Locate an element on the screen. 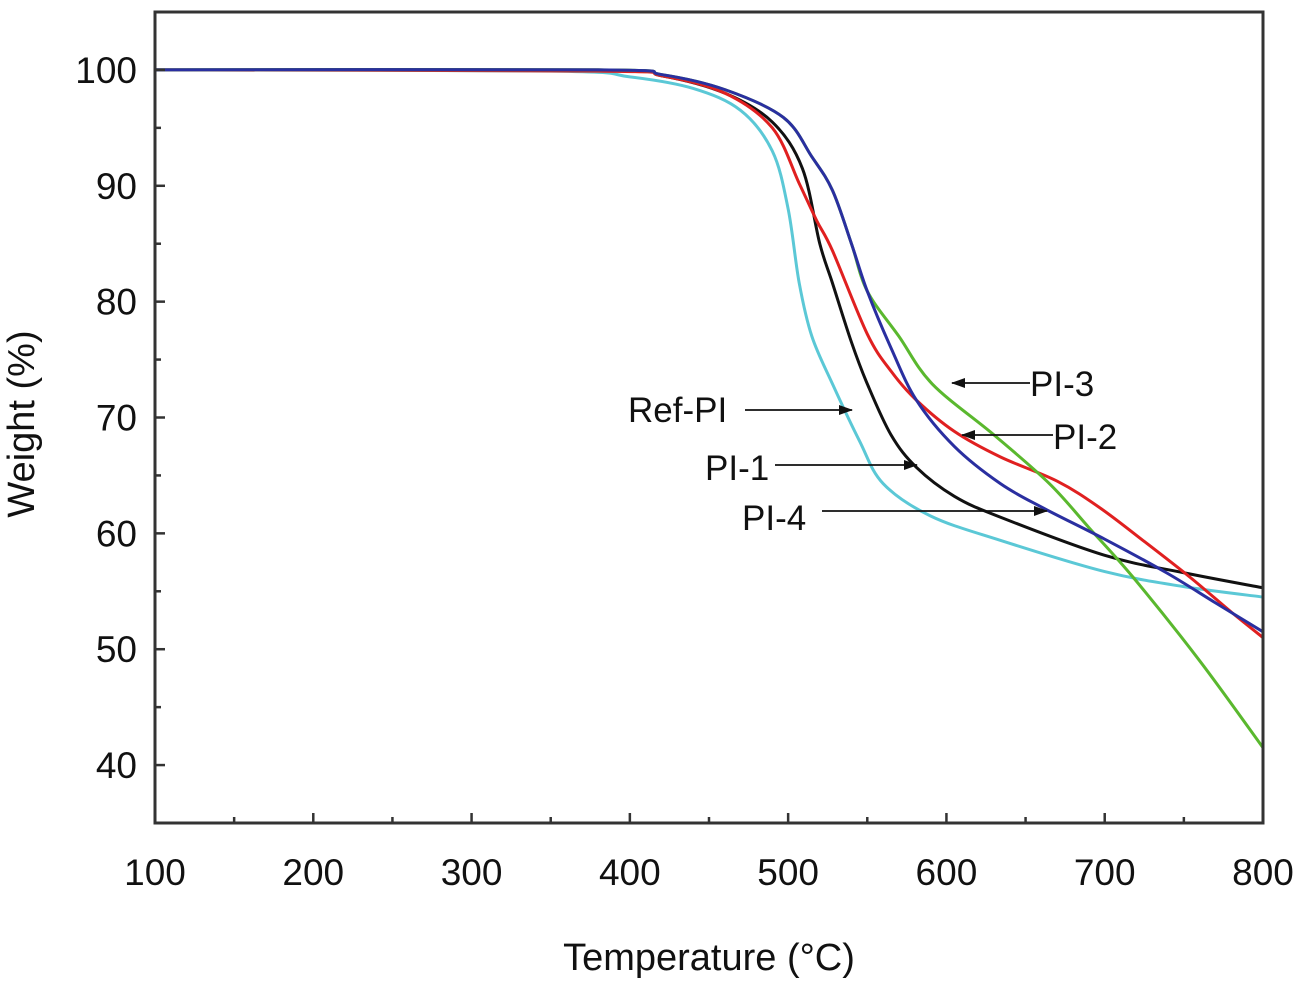 The height and width of the screenshot is (982, 1313). x-tick-label: 400 is located at coordinates (630, 872).